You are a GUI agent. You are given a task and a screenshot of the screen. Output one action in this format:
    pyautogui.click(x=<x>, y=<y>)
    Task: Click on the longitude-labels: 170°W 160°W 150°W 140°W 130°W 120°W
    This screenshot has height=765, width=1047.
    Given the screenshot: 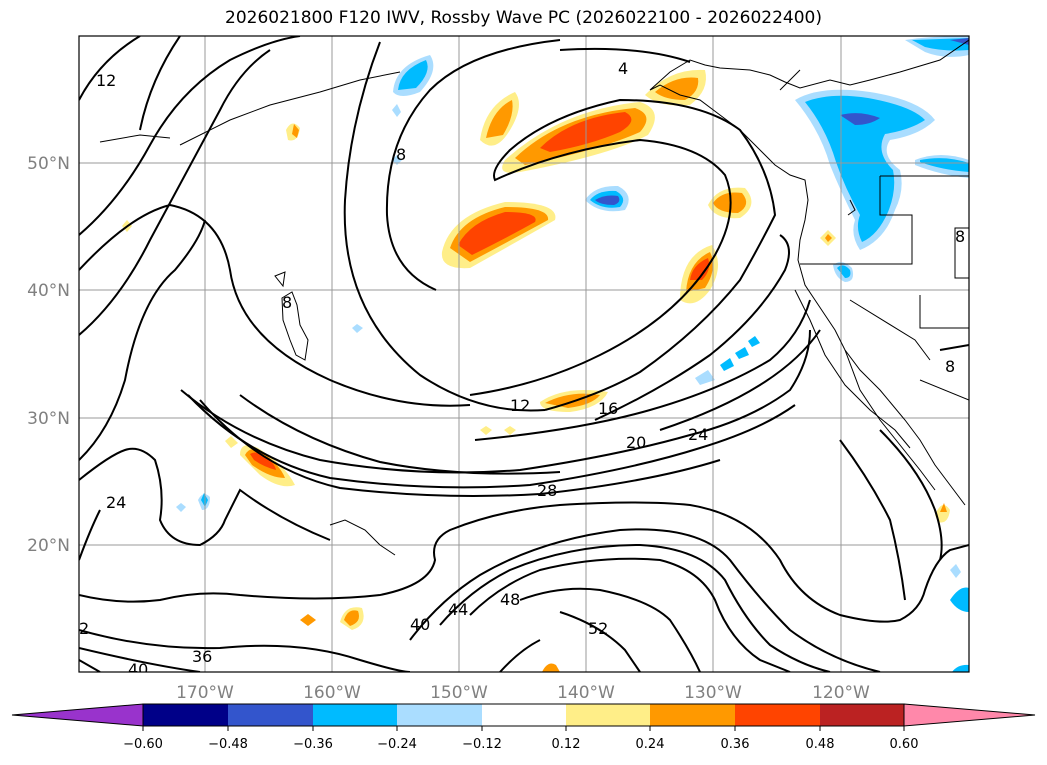 What is the action you would take?
    pyautogui.click(x=523, y=693)
    